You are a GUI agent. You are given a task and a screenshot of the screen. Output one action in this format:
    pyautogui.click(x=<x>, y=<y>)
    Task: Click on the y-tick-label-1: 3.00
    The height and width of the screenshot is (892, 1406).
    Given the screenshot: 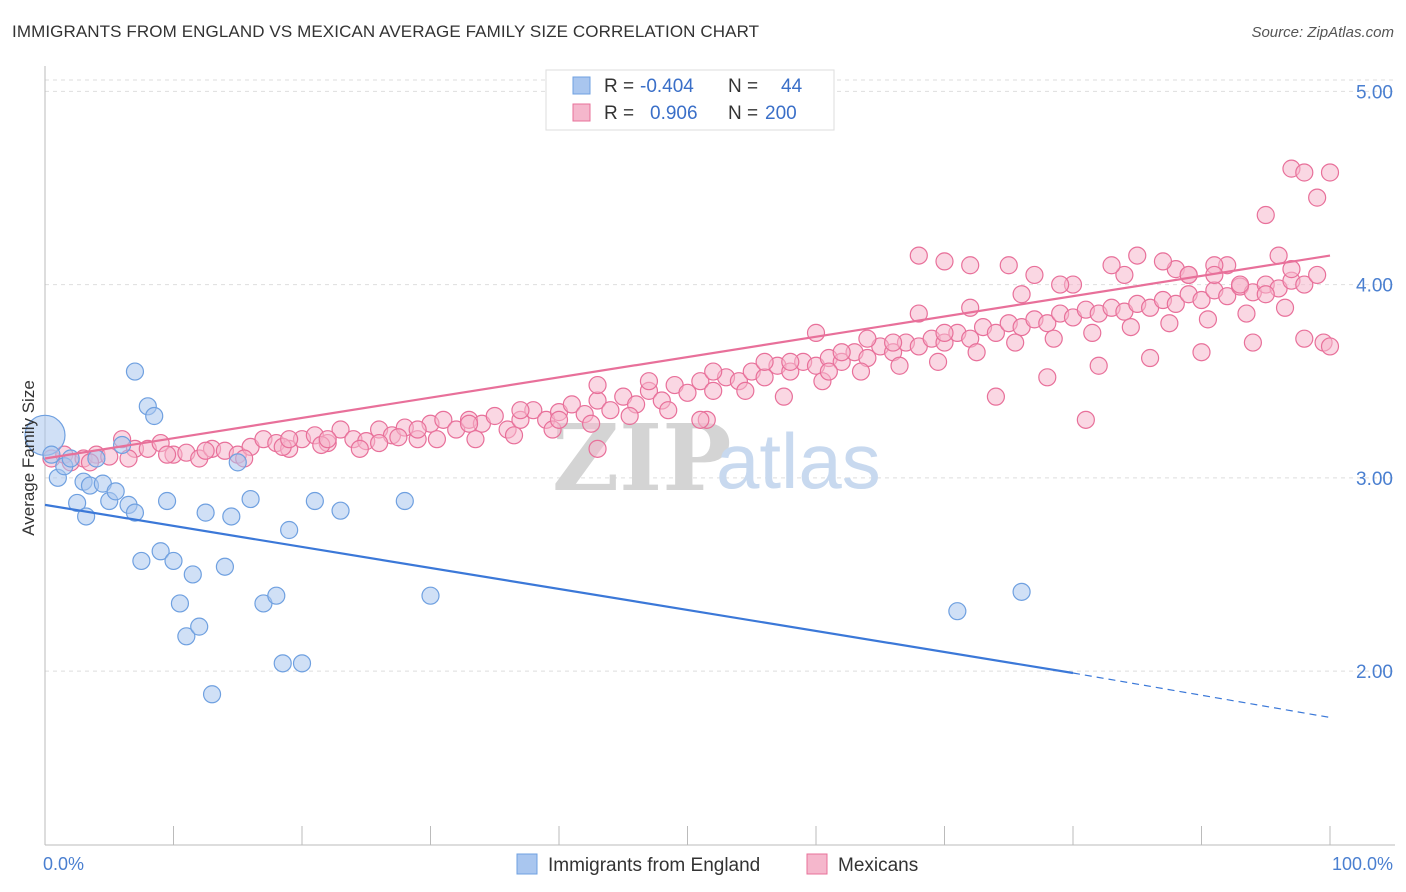 What is the action you would take?
    pyautogui.click(x=1374, y=479)
    